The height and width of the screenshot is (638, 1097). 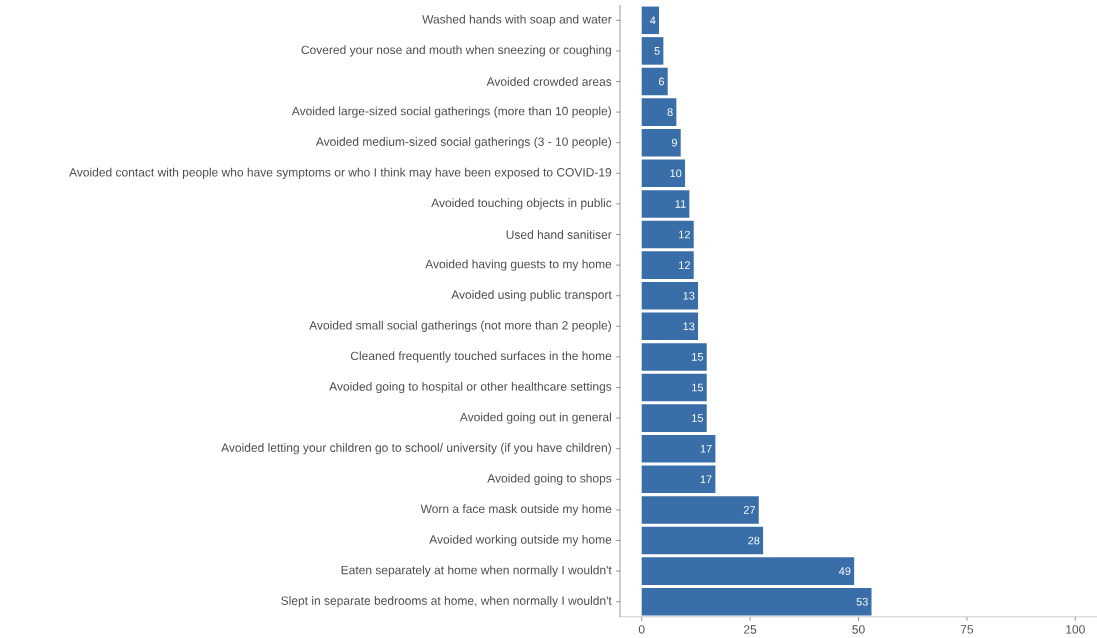 I want to click on y-tick-label: Washed hands with soap and water, so click(x=517, y=20).